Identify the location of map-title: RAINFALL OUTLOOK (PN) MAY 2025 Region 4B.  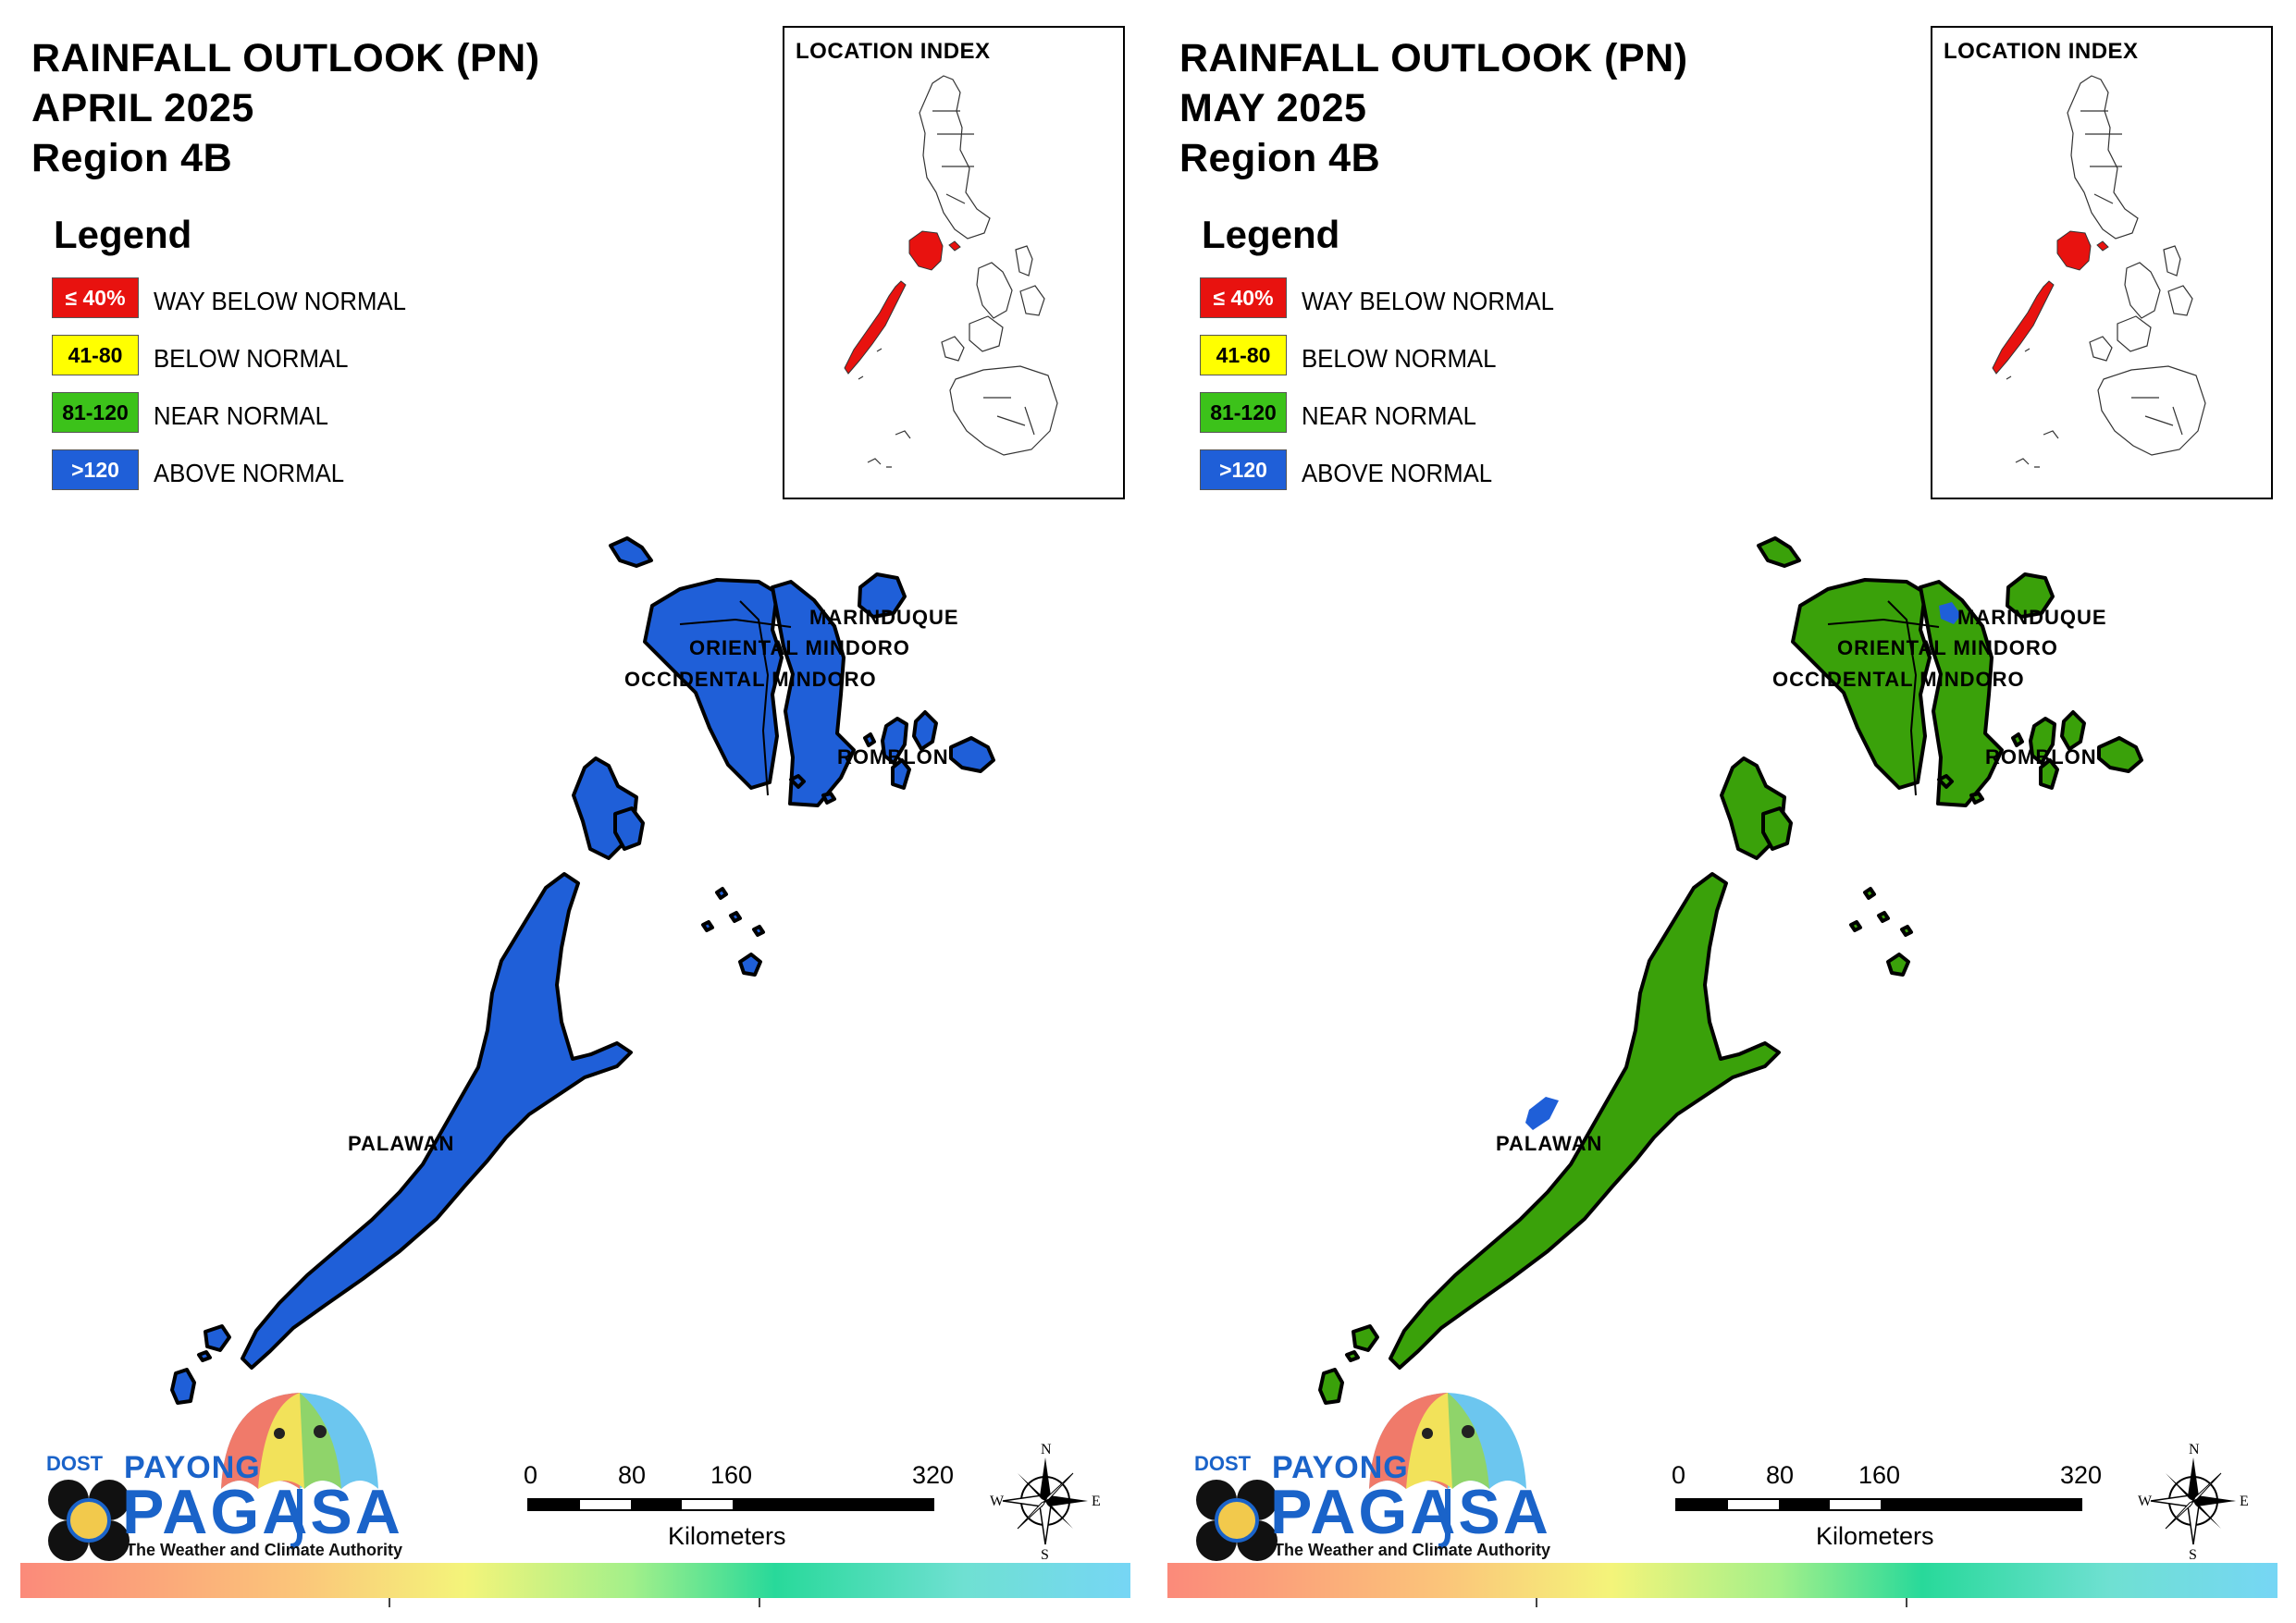
(1433, 108).